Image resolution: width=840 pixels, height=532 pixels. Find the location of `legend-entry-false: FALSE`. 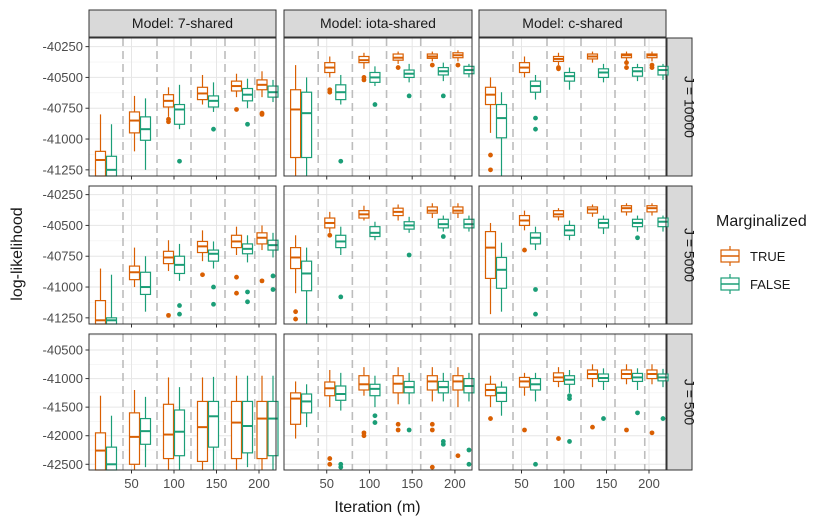

legend-entry-false: FALSE is located at coordinates (755, 284).